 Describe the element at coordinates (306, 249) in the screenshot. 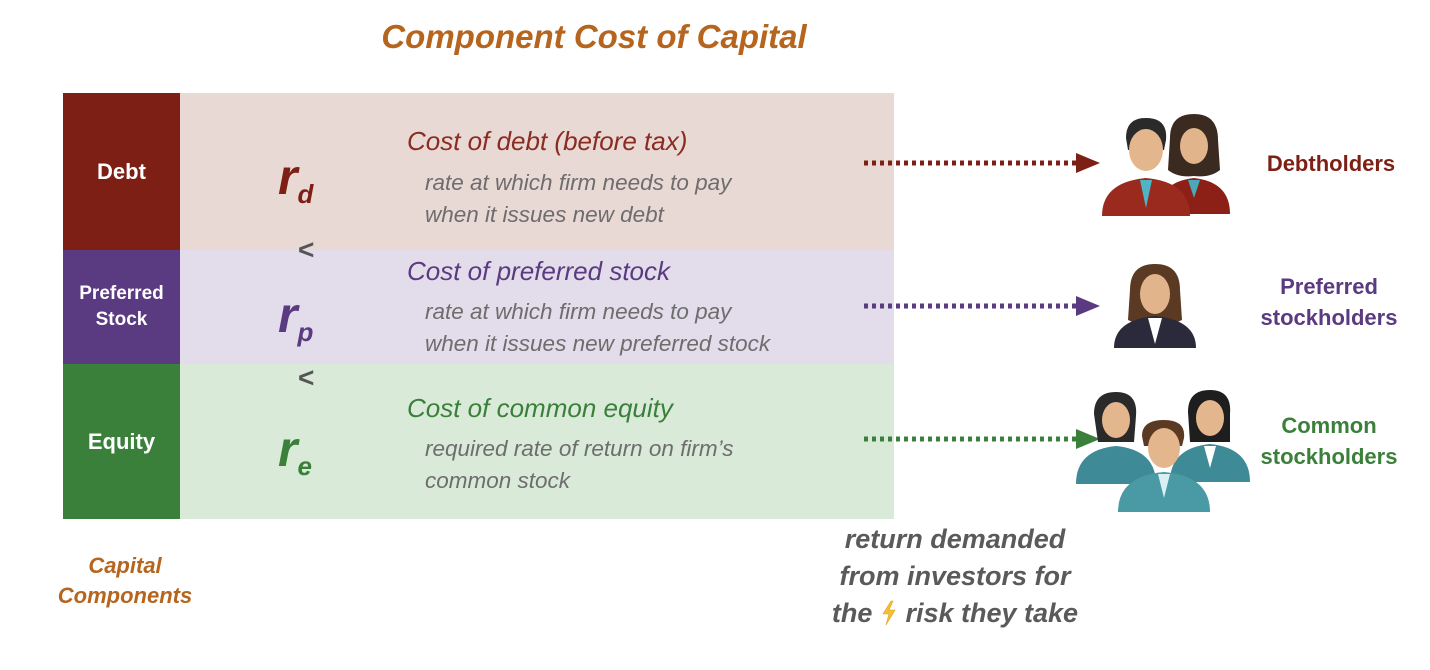

I see `less-than-1: <` at that location.